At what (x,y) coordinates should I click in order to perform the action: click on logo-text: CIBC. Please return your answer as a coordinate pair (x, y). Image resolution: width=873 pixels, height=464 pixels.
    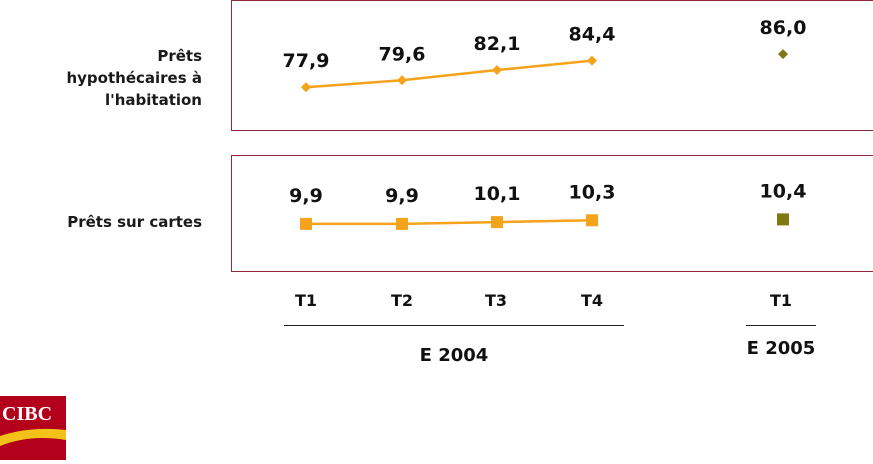
    Looking at the image, I should click on (27, 414).